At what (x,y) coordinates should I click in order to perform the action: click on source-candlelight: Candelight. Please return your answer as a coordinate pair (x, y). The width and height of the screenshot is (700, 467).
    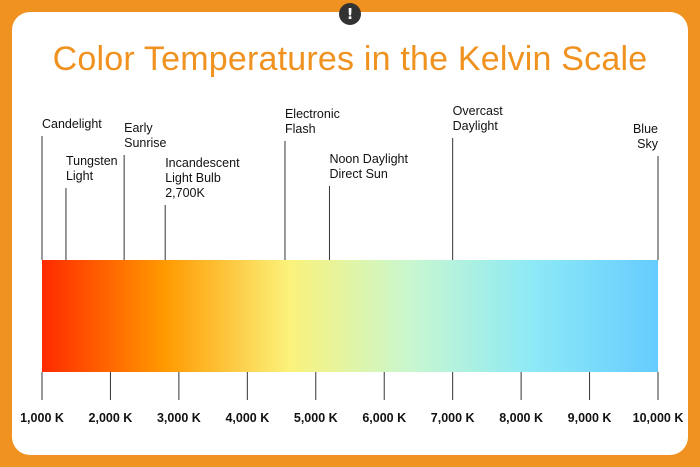
    Looking at the image, I should click on (71, 188).